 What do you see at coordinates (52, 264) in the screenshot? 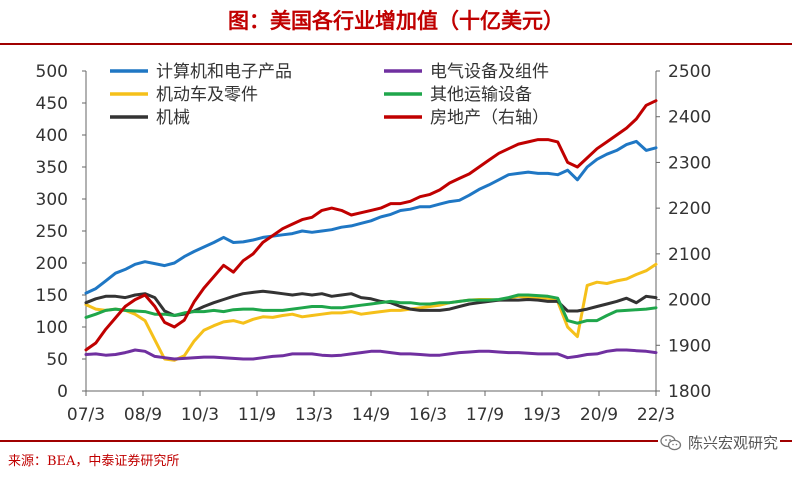
I see `left-tick-label: 200` at bounding box center [52, 264].